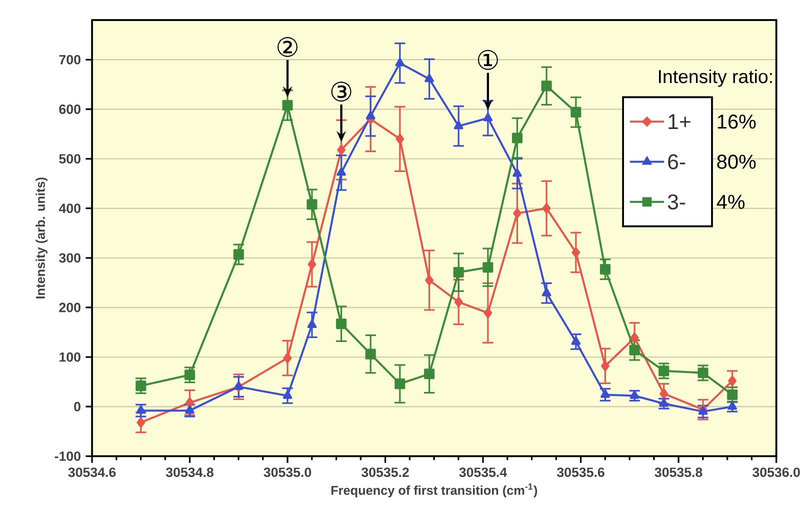 This screenshot has height=520, width=803. What do you see at coordinates (190, 472) in the screenshot?
I see `x-tick-label: 30534.8` at bounding box center [190, 472].